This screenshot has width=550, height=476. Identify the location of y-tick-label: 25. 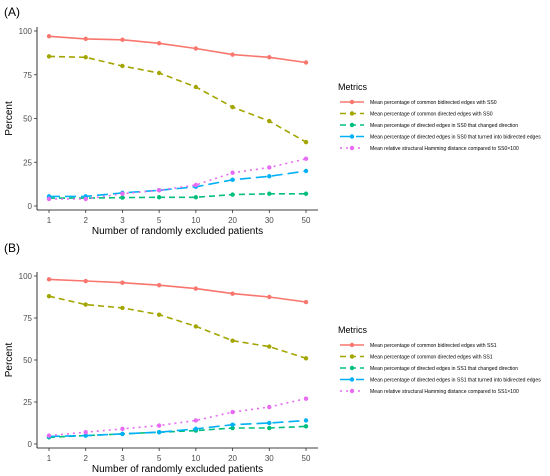
(27, 402).